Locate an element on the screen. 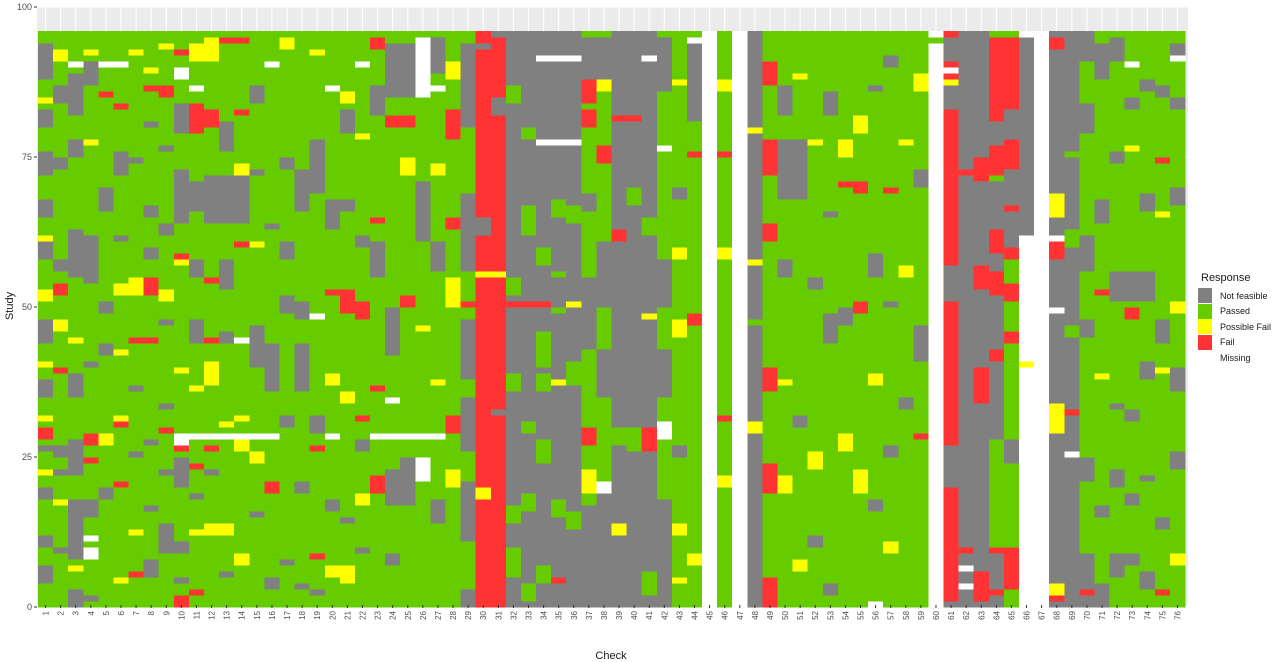  x-tick-label: 9 is located at coordinates (166, 612).